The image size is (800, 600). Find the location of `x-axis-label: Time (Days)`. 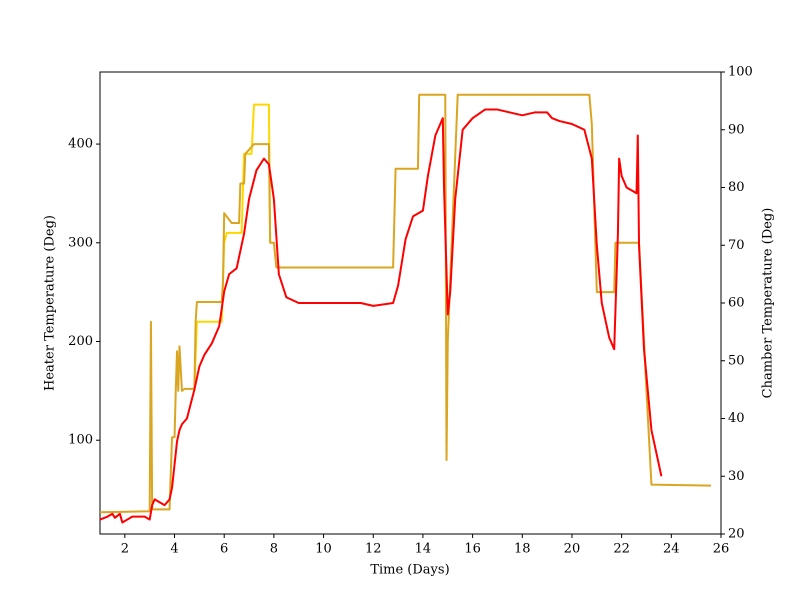

x-axis-label: Time (Days) is located at coordinates (409, 570).